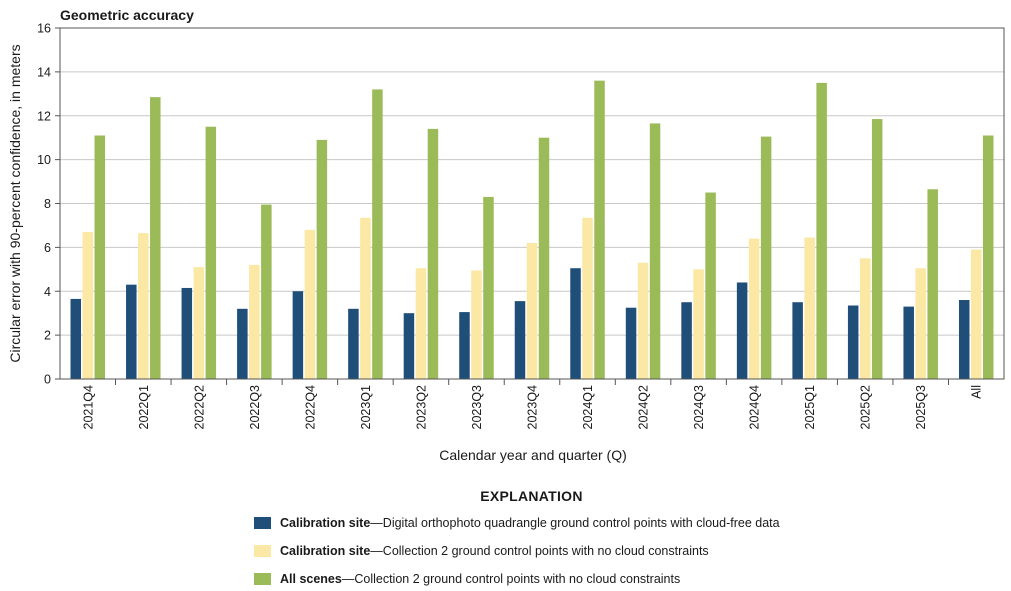 The height and width of the screenshot is (591, 1011). I want to click on x-tick-label: 2025Q1, so click(810, 407).